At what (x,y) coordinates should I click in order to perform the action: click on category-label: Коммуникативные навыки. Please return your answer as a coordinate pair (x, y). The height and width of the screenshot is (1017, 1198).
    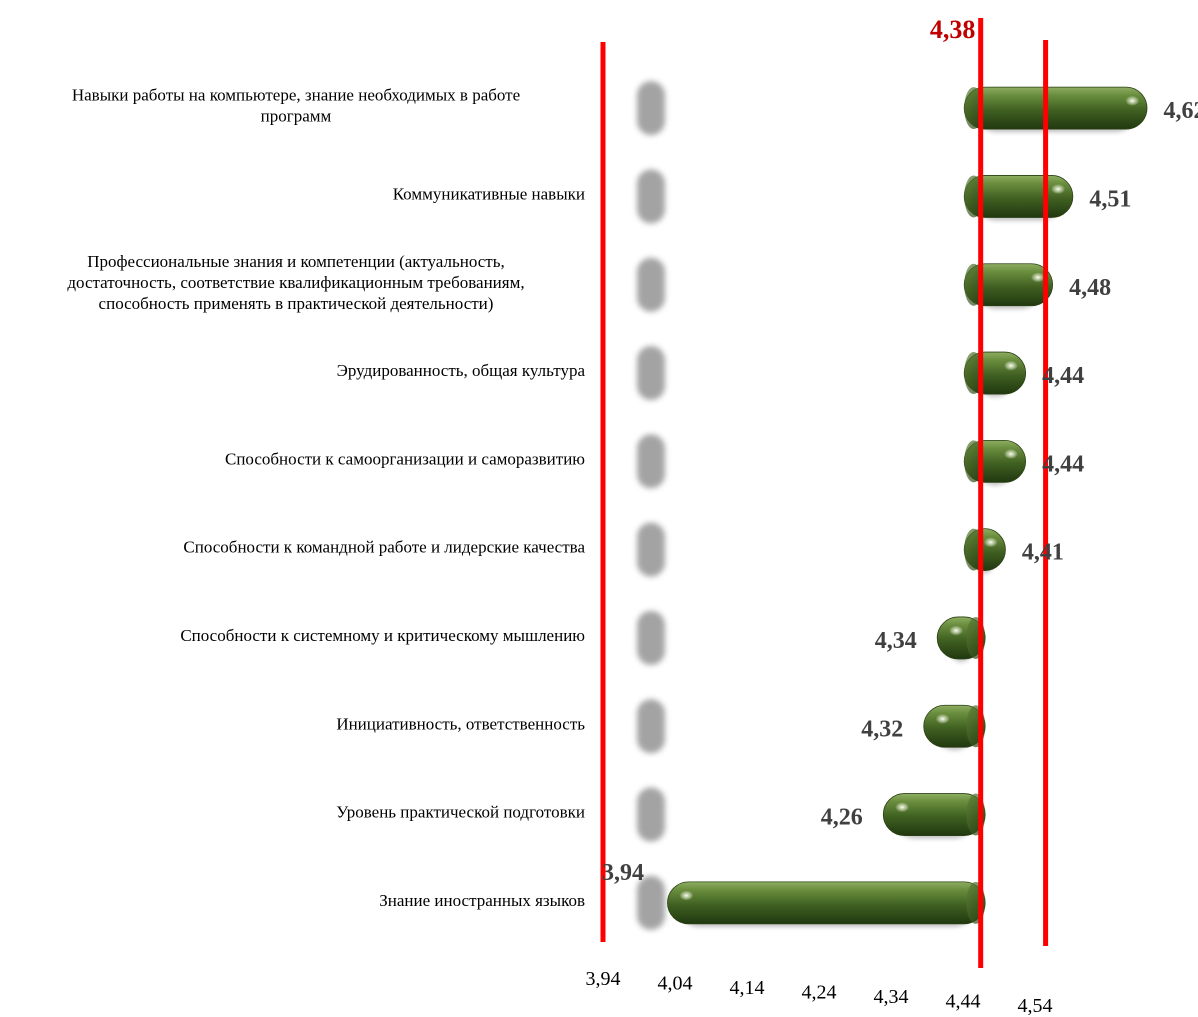
    Looking at the image, I should click on (489, 193).